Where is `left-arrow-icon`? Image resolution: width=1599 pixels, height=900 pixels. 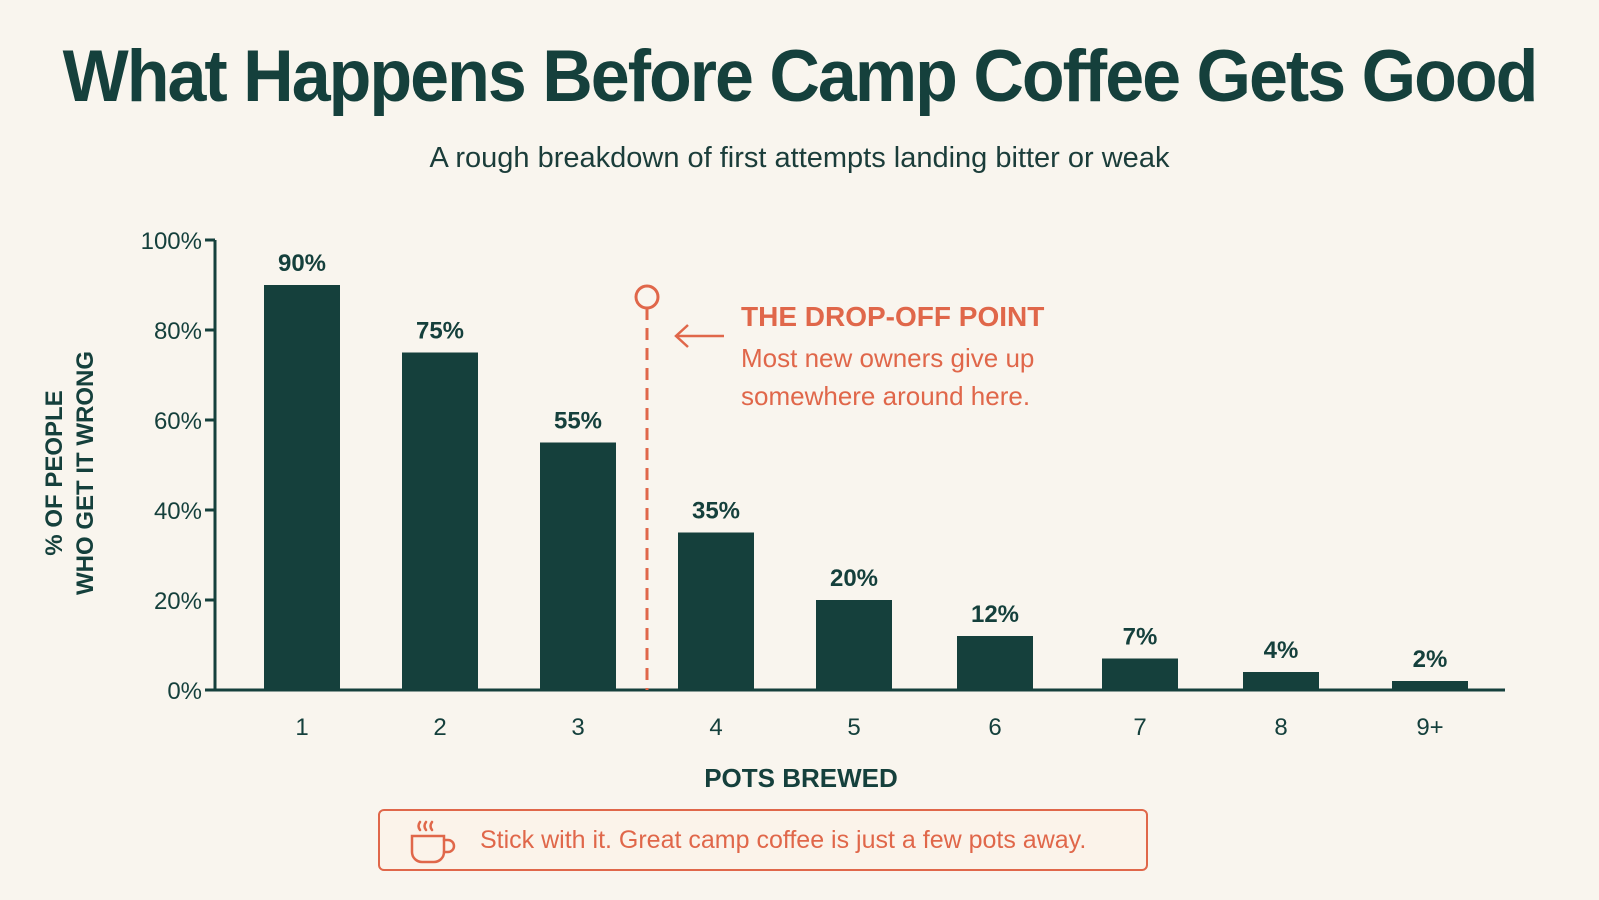
left-arrow-icon is located at coordinates (699, 336).